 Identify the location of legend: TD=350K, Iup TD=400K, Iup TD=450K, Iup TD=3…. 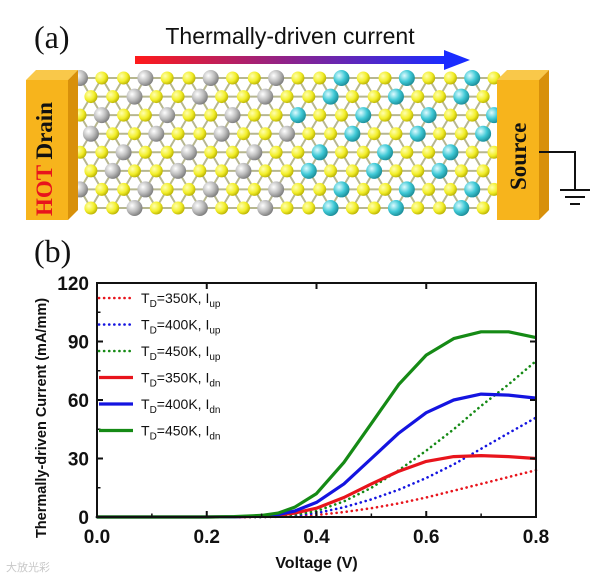
(159, 366).